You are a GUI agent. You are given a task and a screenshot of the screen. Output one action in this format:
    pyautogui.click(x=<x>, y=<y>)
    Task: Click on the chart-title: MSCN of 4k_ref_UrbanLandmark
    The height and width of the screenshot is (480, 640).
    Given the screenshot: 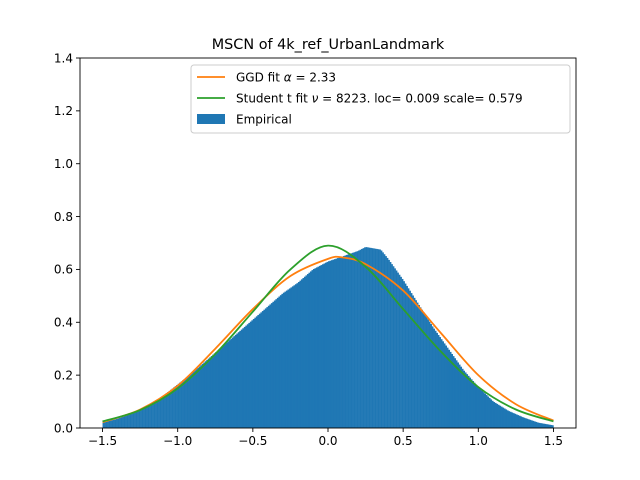 What is the action you would take?
    pyautogui.click(x=328, y=45)
    